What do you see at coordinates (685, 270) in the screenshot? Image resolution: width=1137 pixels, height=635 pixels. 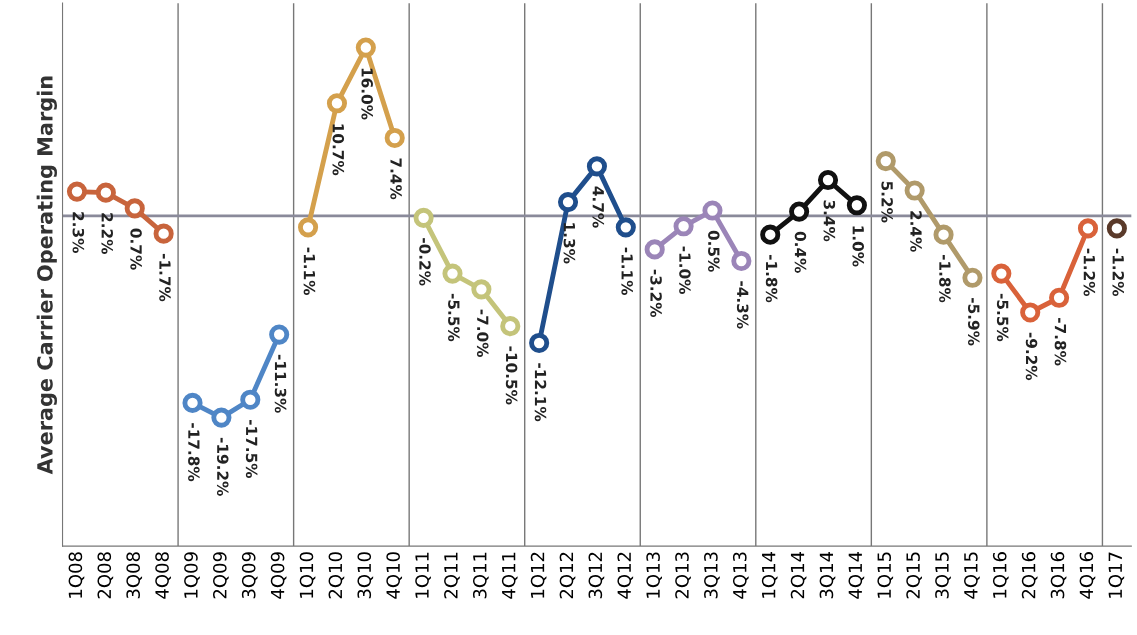 I see `data-label: -1.0%` at bounding box center [685, 270].